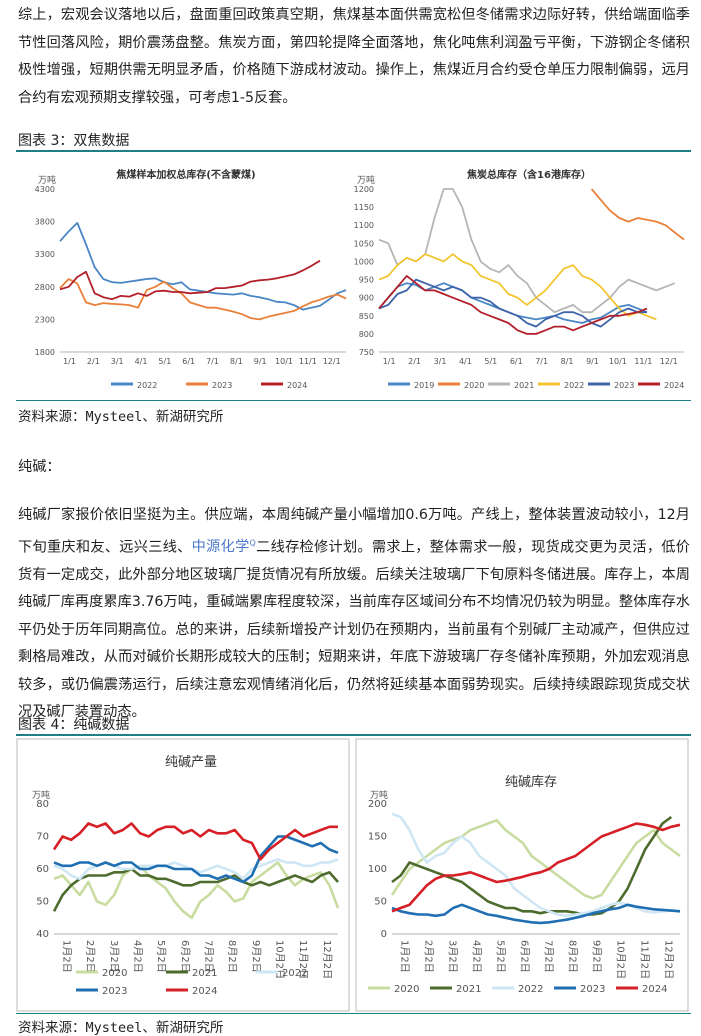 Image resolution: width=701 pixels, height=1036 pixels. What do you see at coordinates (377, 869) in the screenshot?
I see `y-tick-label: 100` at bounding box center [377, 869].